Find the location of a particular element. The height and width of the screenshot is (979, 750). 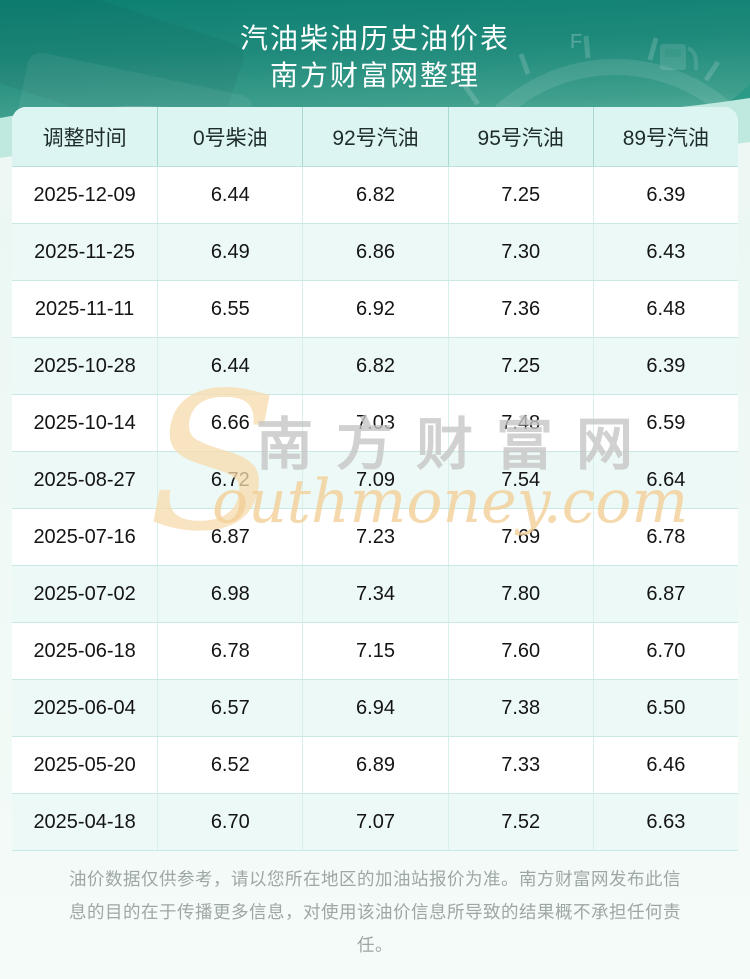

cell-price: 7.60 is located at coordinates (520, 651).